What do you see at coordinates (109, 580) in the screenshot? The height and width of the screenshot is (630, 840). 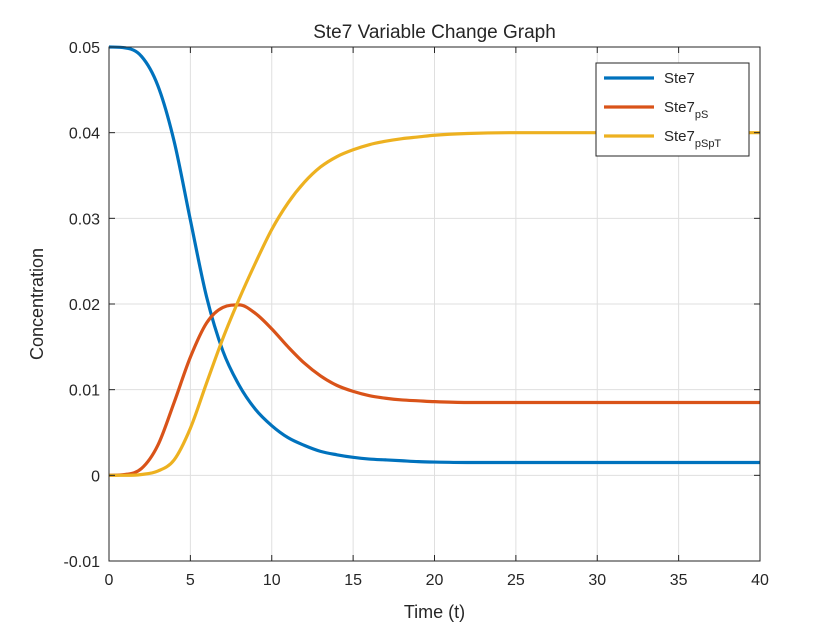 I see `x-tick-label: 0` at bounding box center [109, 580].